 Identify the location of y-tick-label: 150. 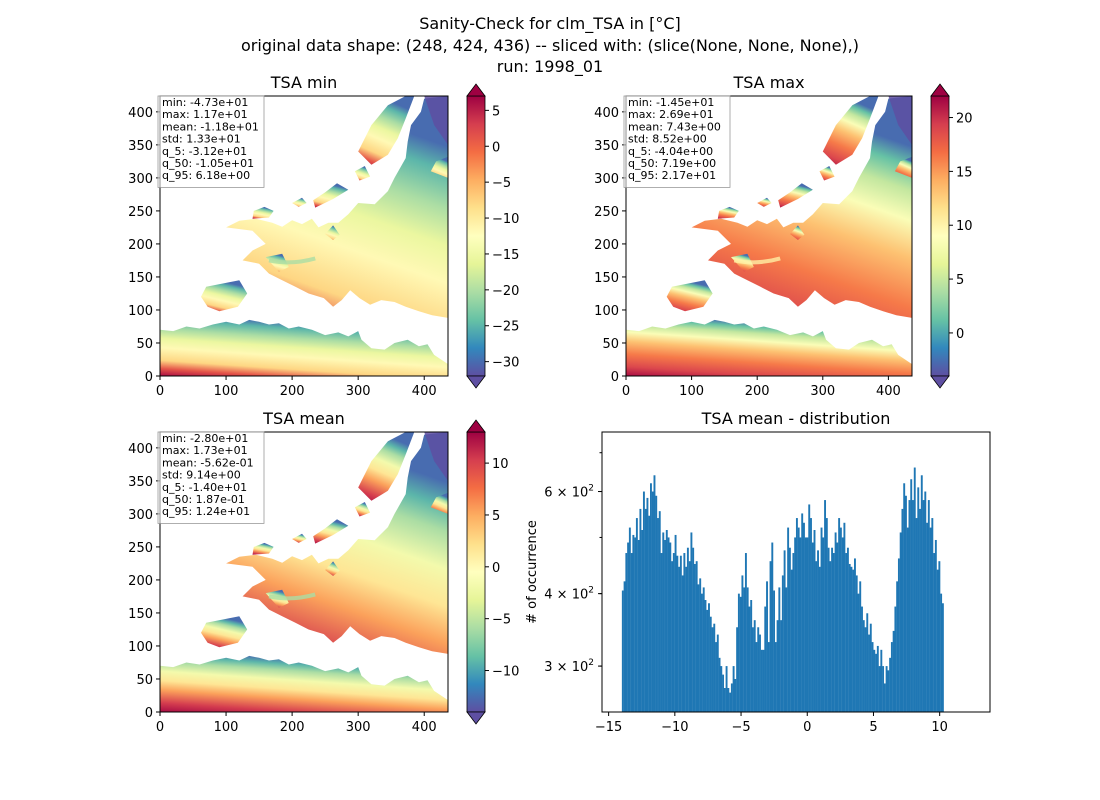
(140, 278).